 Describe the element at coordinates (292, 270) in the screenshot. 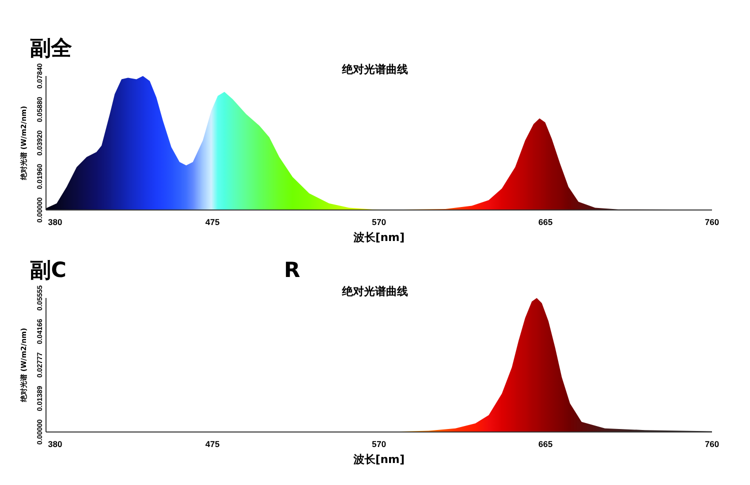

I see `text: R` at that location.